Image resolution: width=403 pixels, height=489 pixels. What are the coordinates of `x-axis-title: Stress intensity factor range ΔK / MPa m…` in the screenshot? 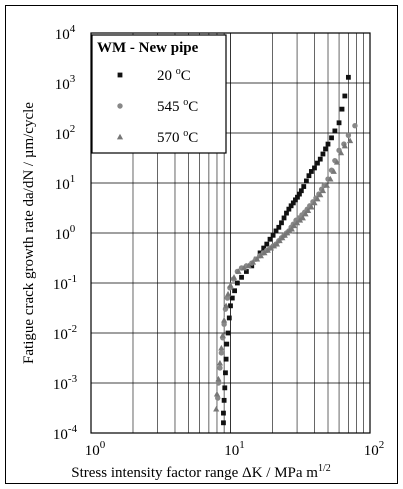 It's located at (200, 472).